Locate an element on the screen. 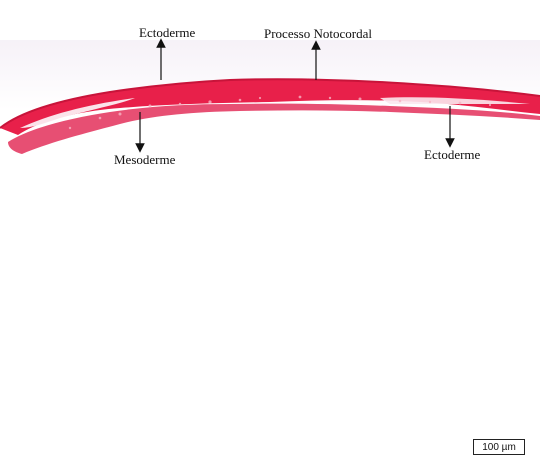 Image resolution: width=540 pixels, height=473 pixels. cavity-left is located at coordinates (77, 113).